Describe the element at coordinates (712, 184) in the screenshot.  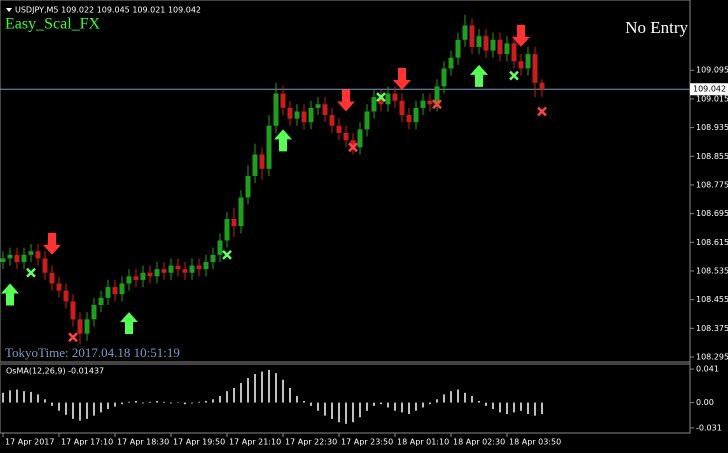
I see `y-tick-label: 108.775` at that location.